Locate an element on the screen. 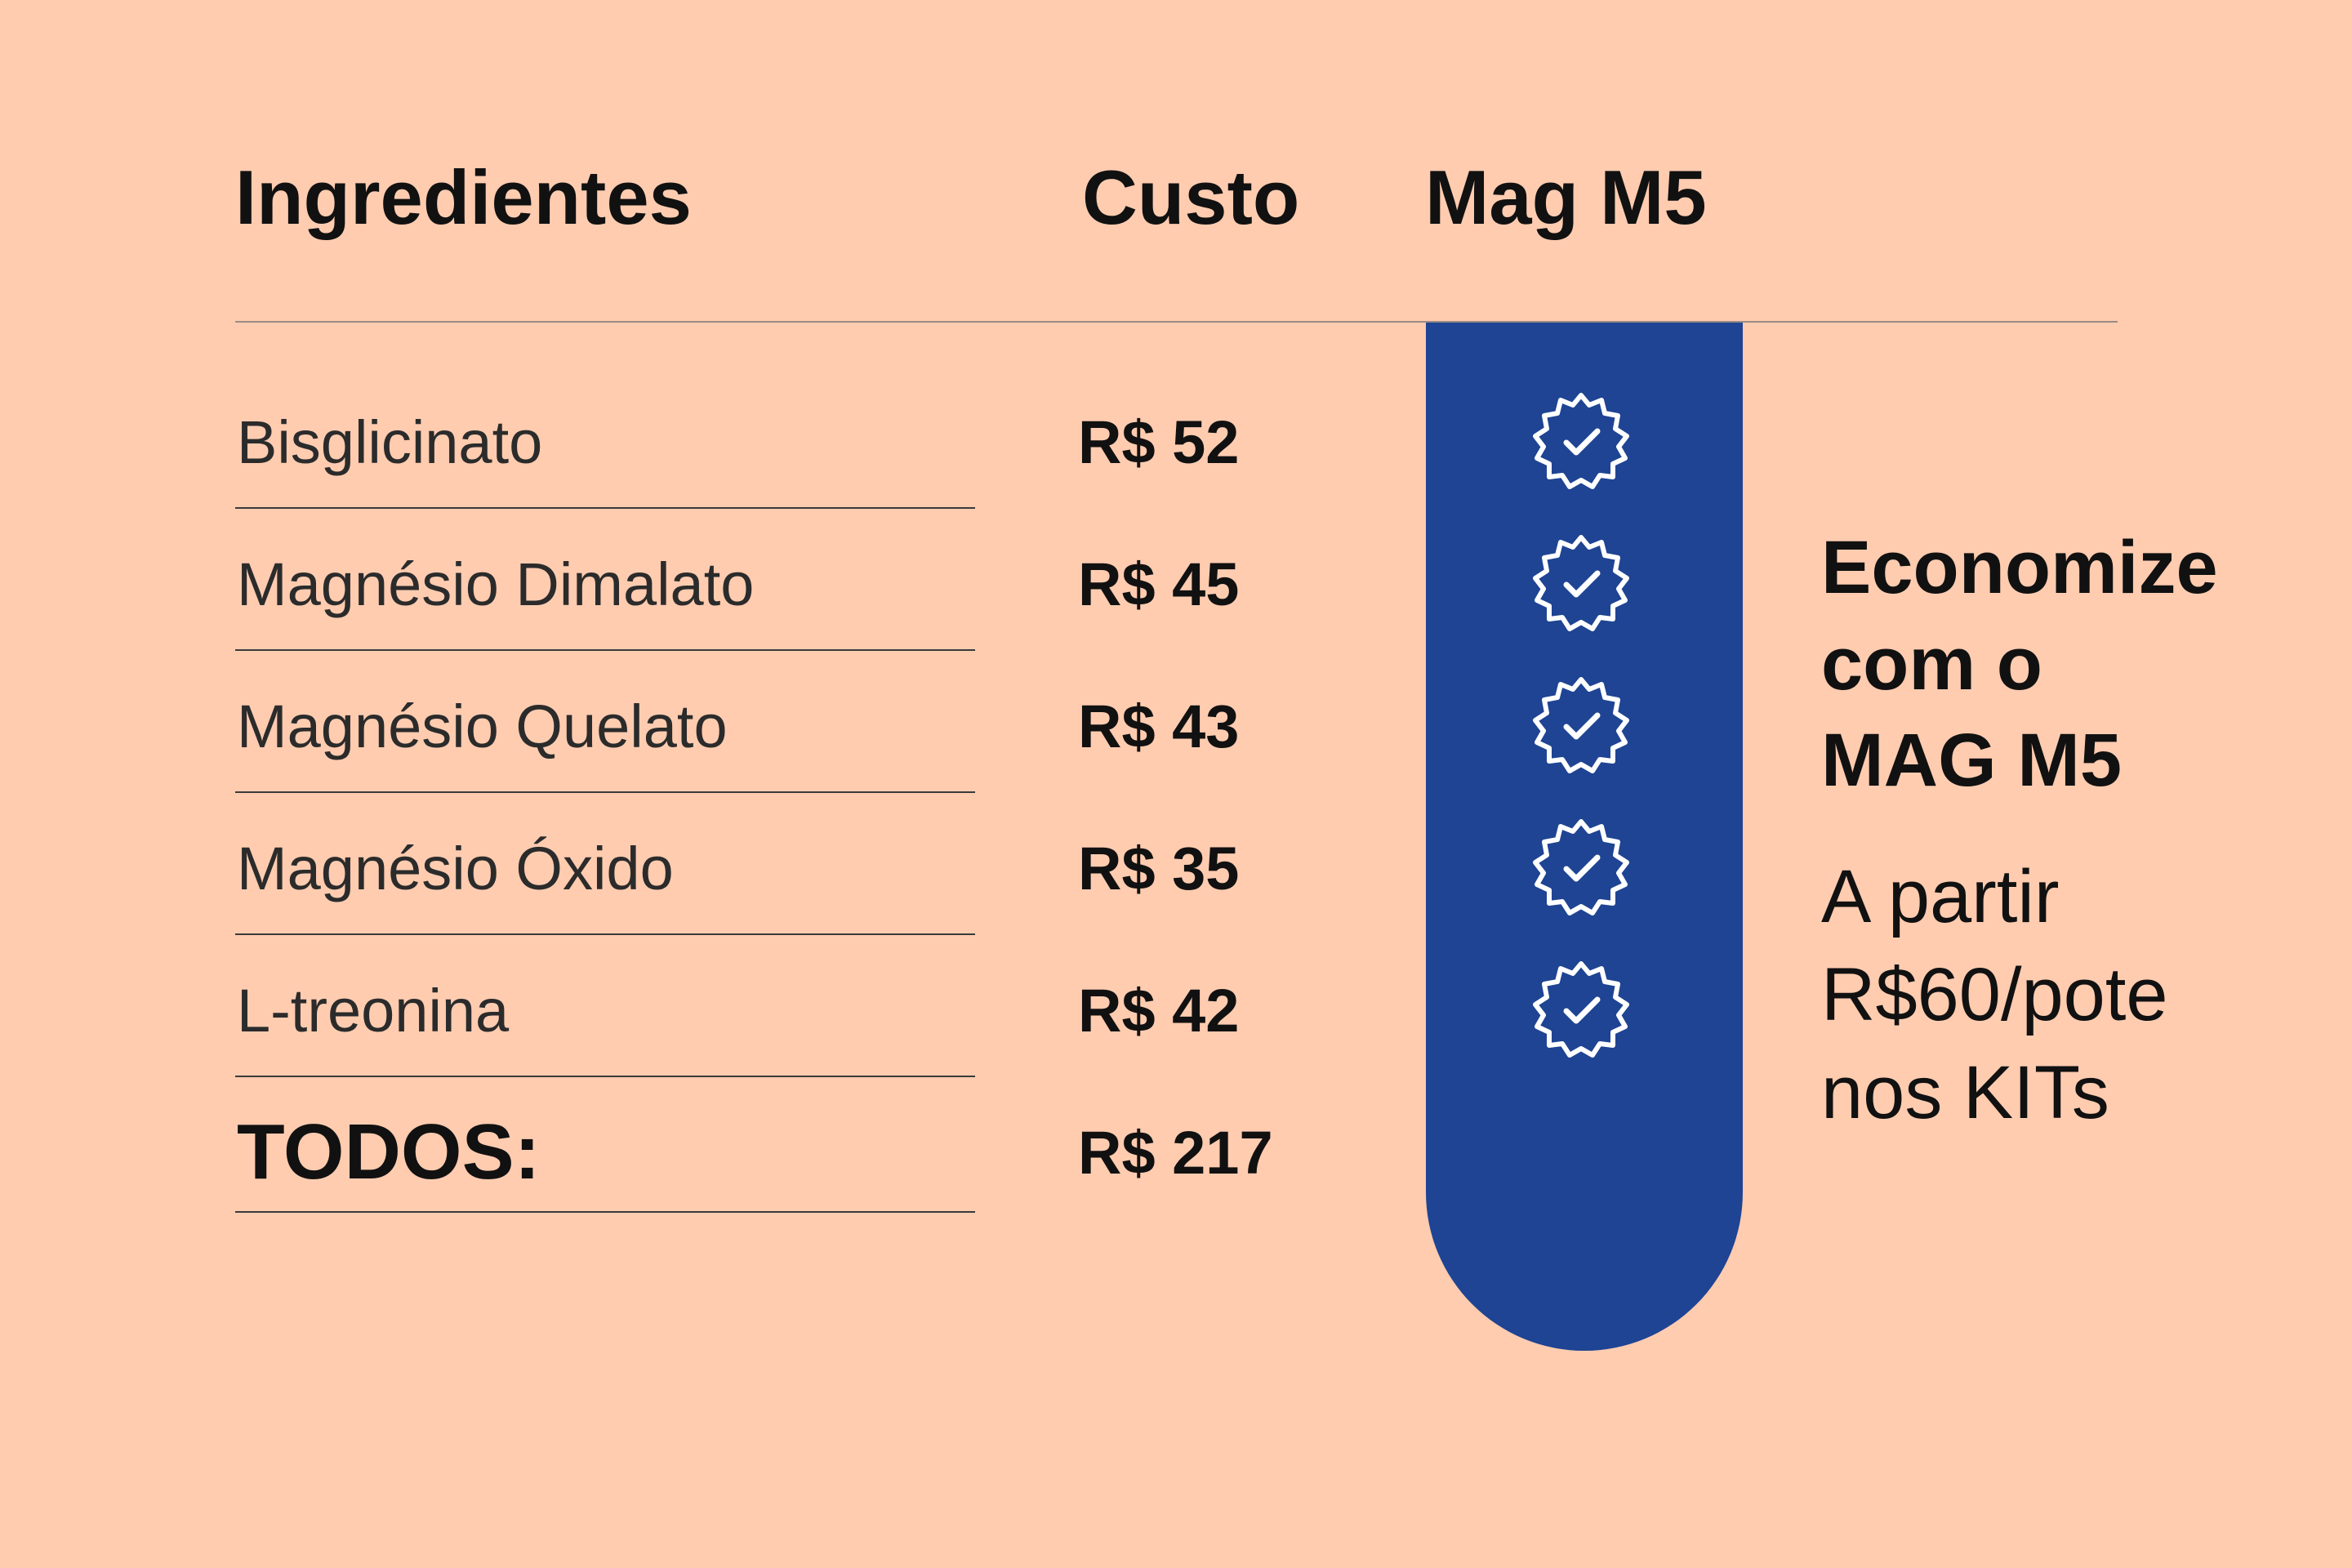 The height and width of the screenshot is (1568, 2352). ingredient-cost: R$ 35 is located at coordinates (1159, 869).